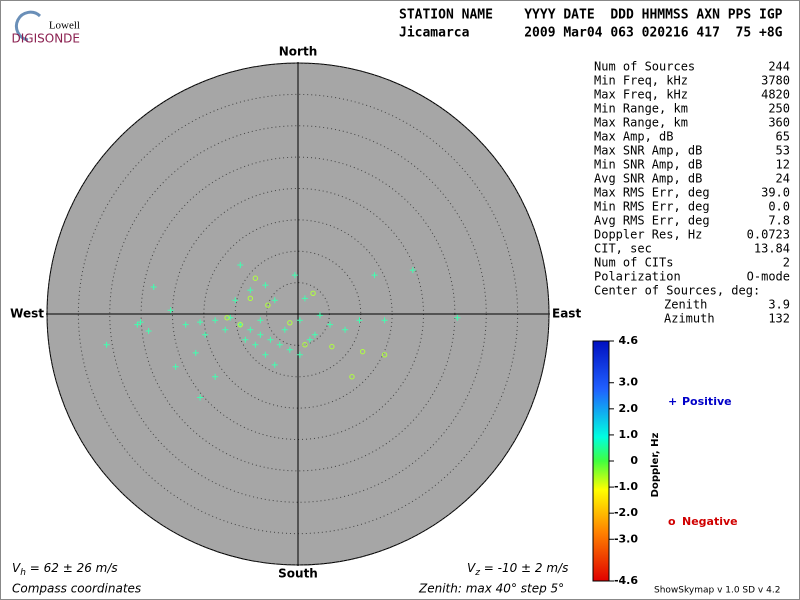 This screenshot has width=800, height=600. I want to click on center-title: Center of Sources, deg:, so click(677, 291).